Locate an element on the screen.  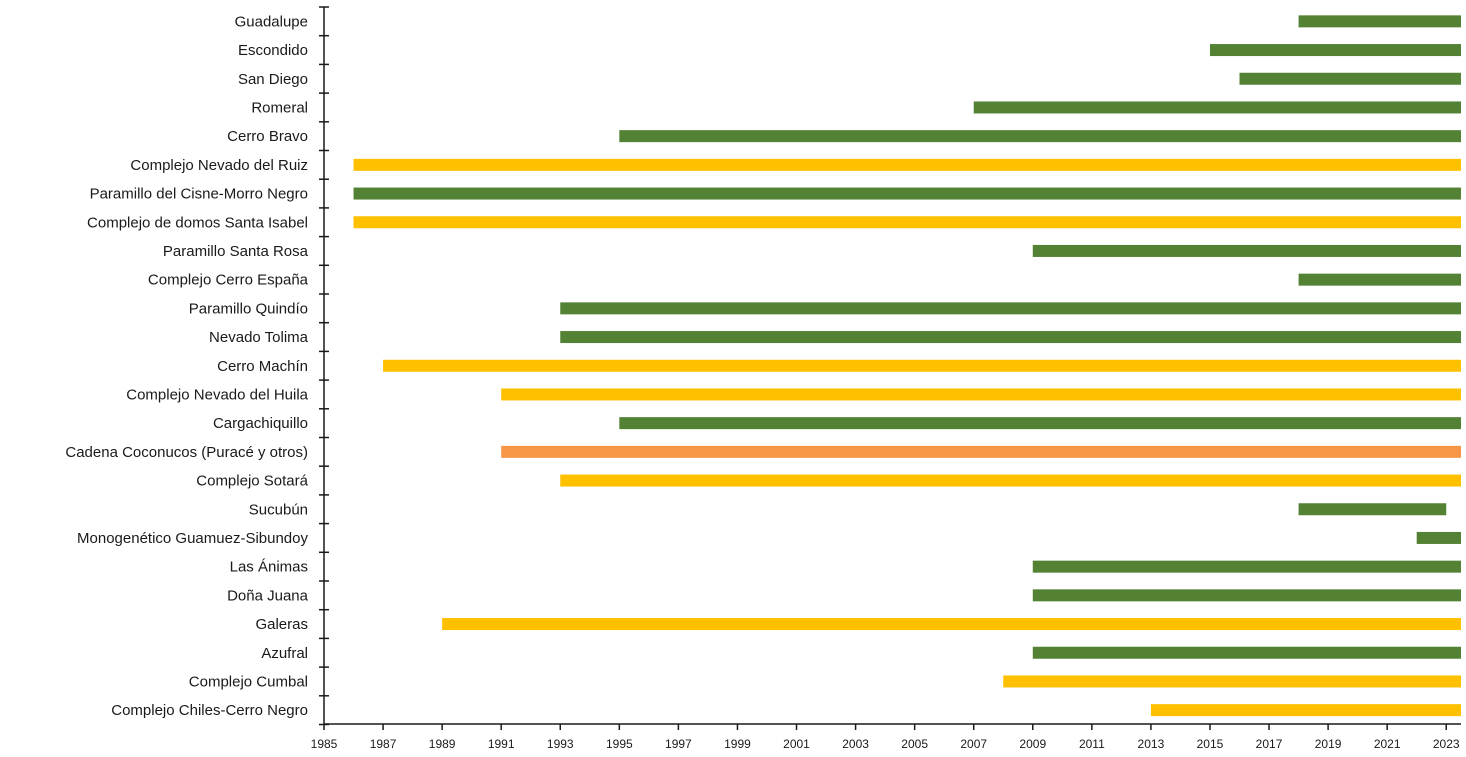
bar-complejo-nevado-del-ruiz is located at coordinates (907, 164).